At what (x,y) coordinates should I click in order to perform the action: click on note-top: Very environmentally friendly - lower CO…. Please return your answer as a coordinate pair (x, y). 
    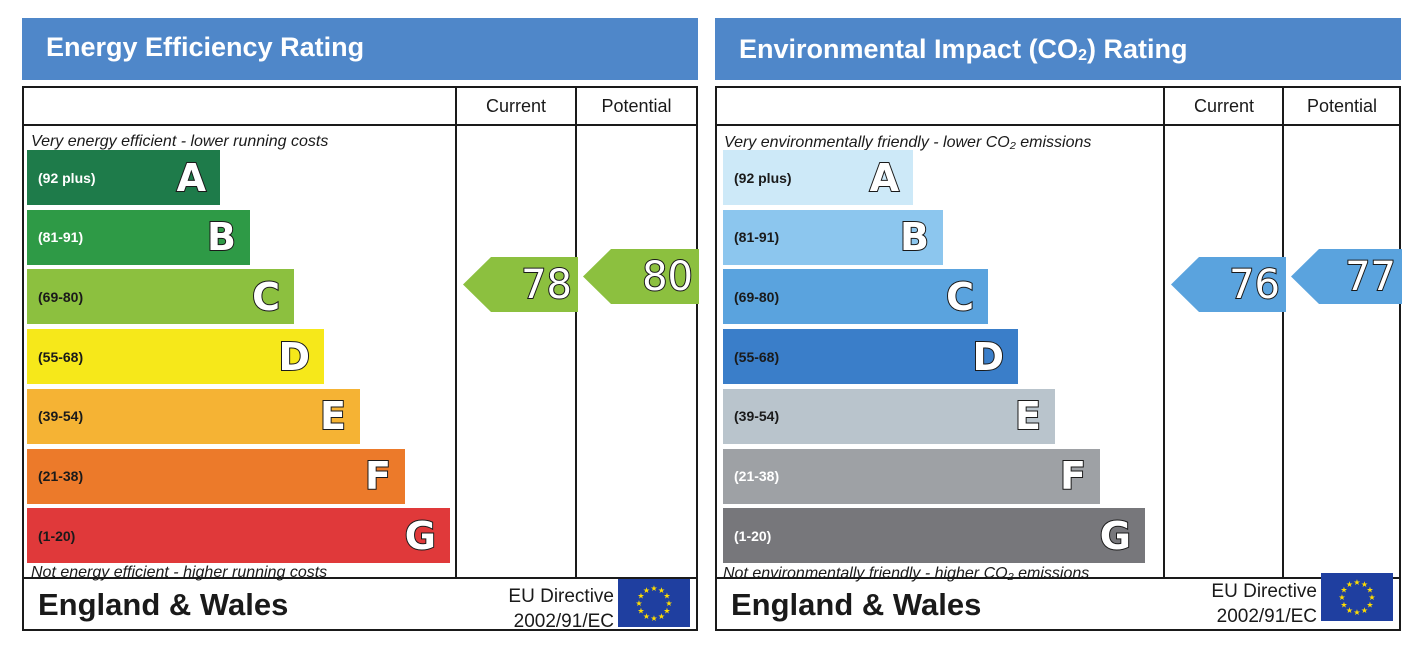
    Looking at the image, I should click on (908, 142).